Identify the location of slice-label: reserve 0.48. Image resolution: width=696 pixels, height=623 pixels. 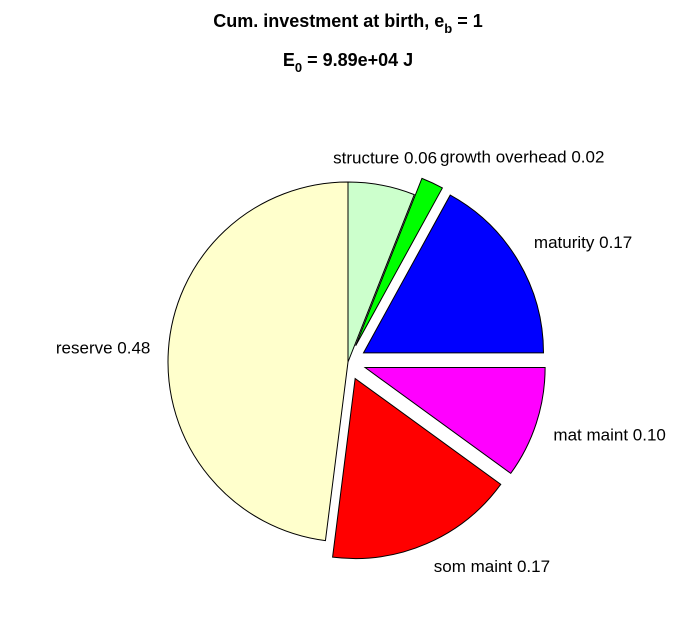
(103, 348).